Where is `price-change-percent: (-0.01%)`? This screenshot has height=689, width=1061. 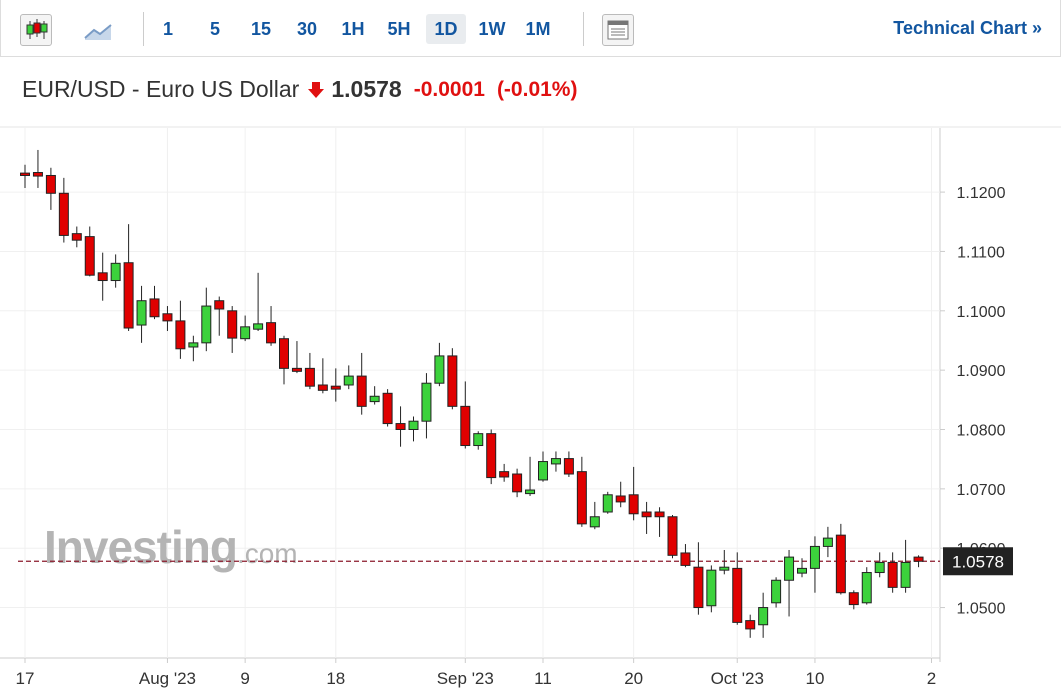 price-change-percent: (-0.01%) is located at coordinates (537, 89).